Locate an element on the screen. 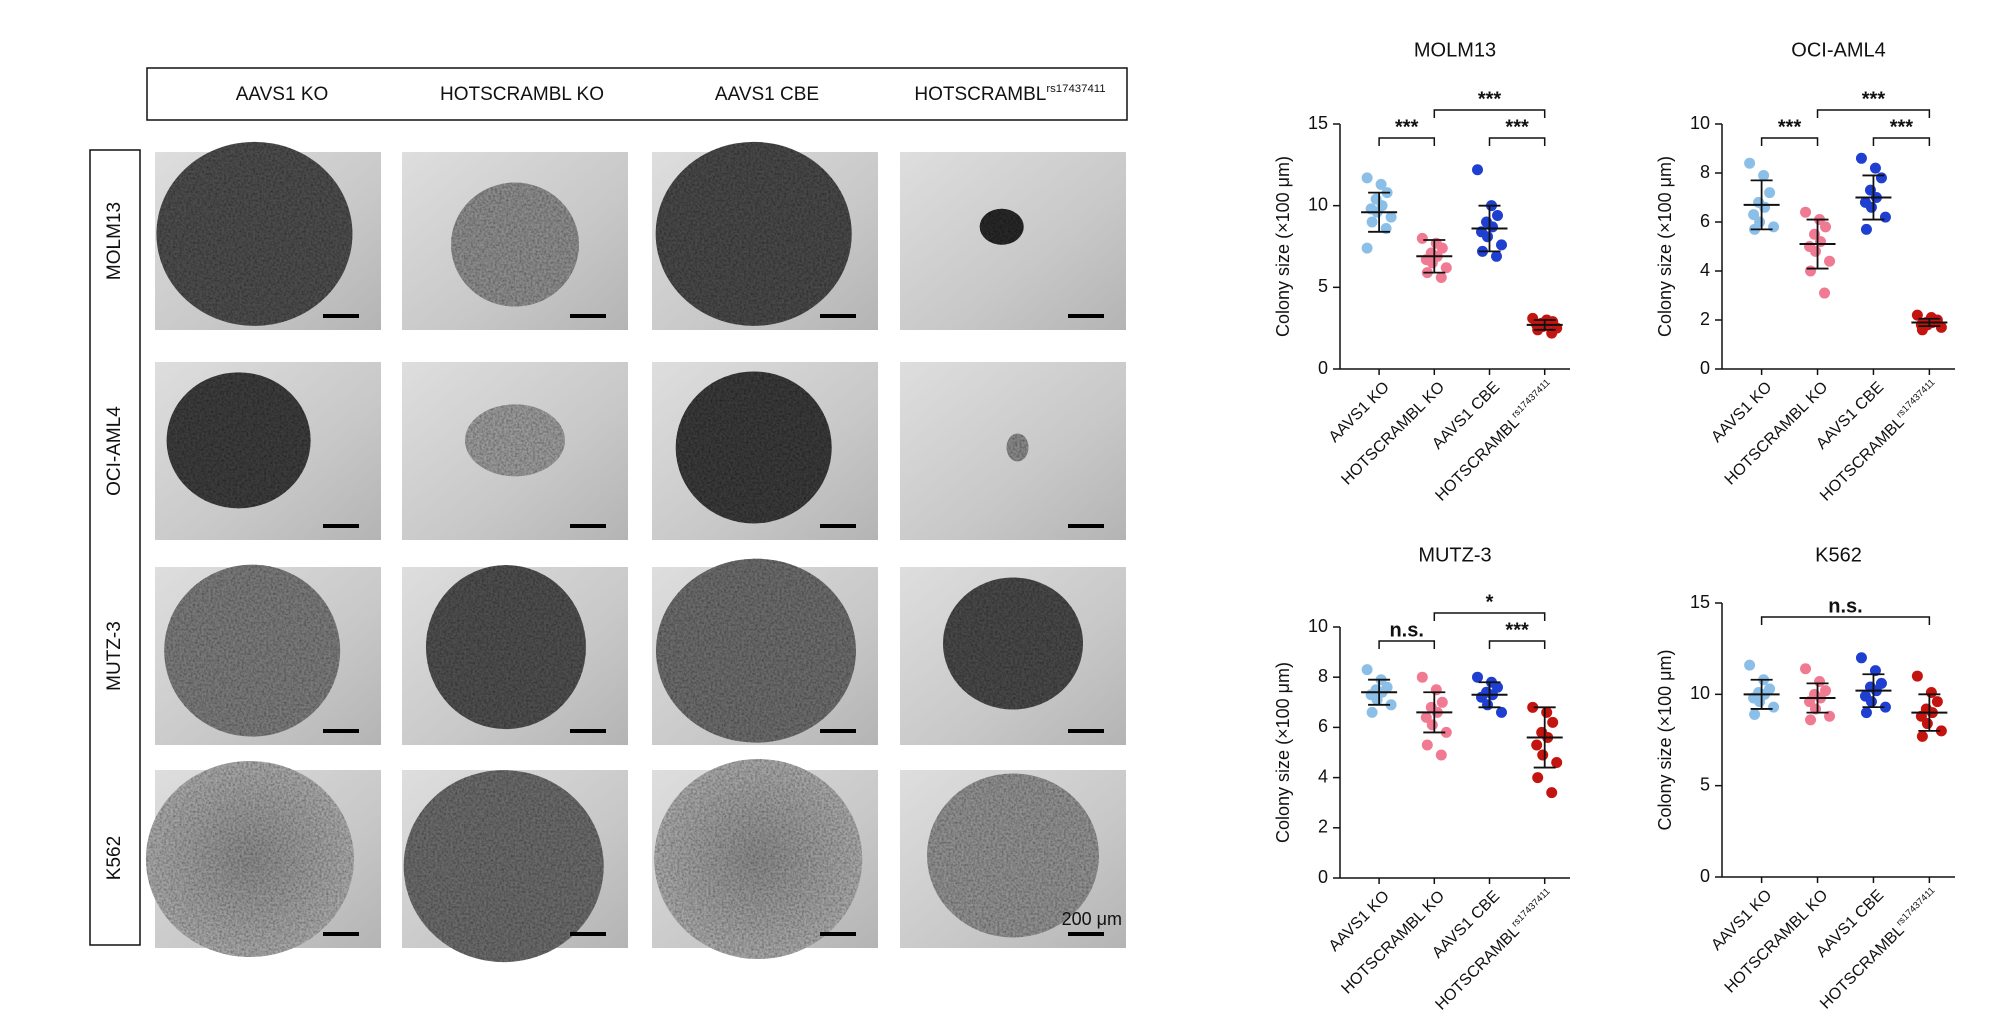 The width and height of the screenshot is (2000, 1026). column-label: AAVS1 KO is located at coordinates (282, 94).